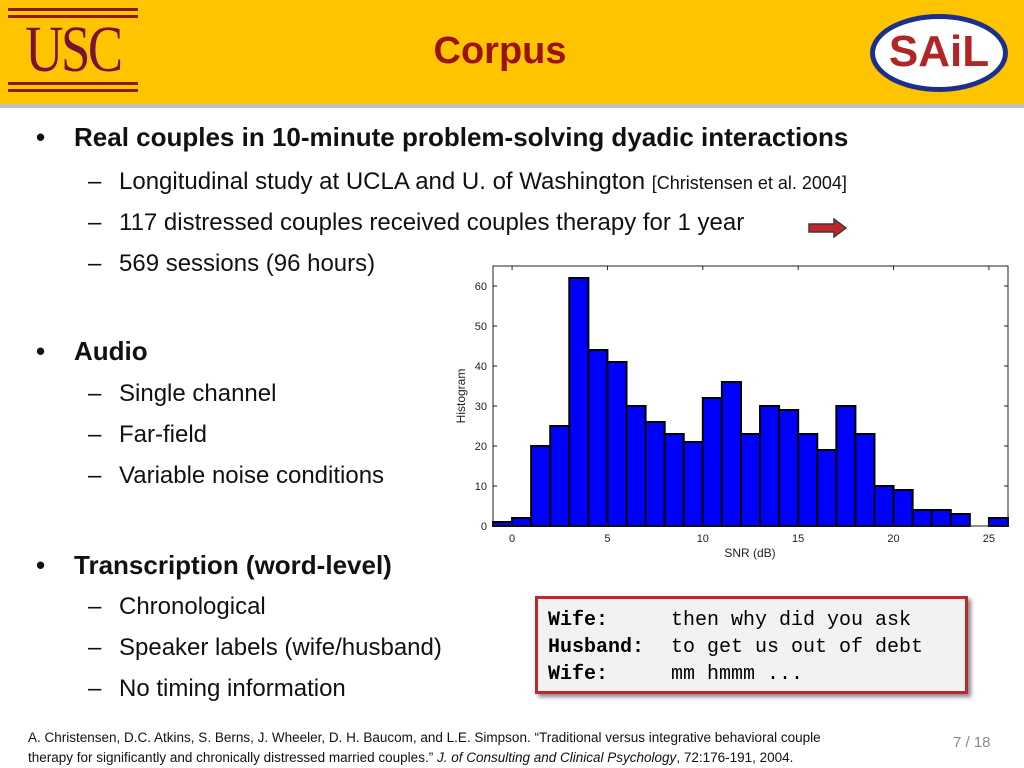 Image resolution: width=1024 pixels, height=768 pixels. What do you see at coordinates (736, 647) in the screenshot?
I see `transcript-line: Husband: to get us out of debt` at bounding box center [736, 647].